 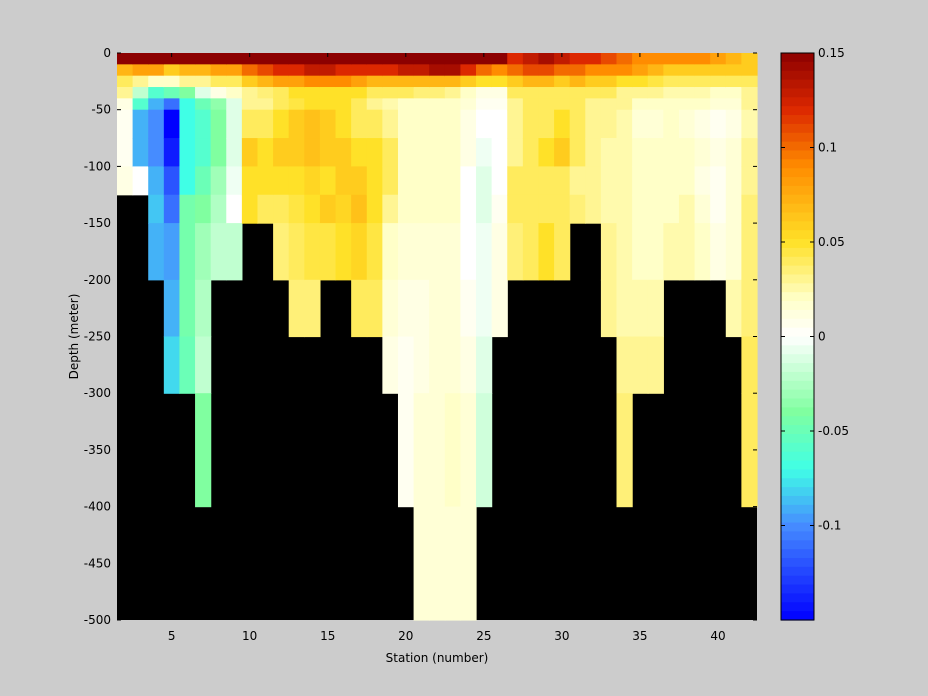 What do you see at coordinates (797, 337) in the screenshot?
I see `colorbar-bands` at bounding box center [797, 337].